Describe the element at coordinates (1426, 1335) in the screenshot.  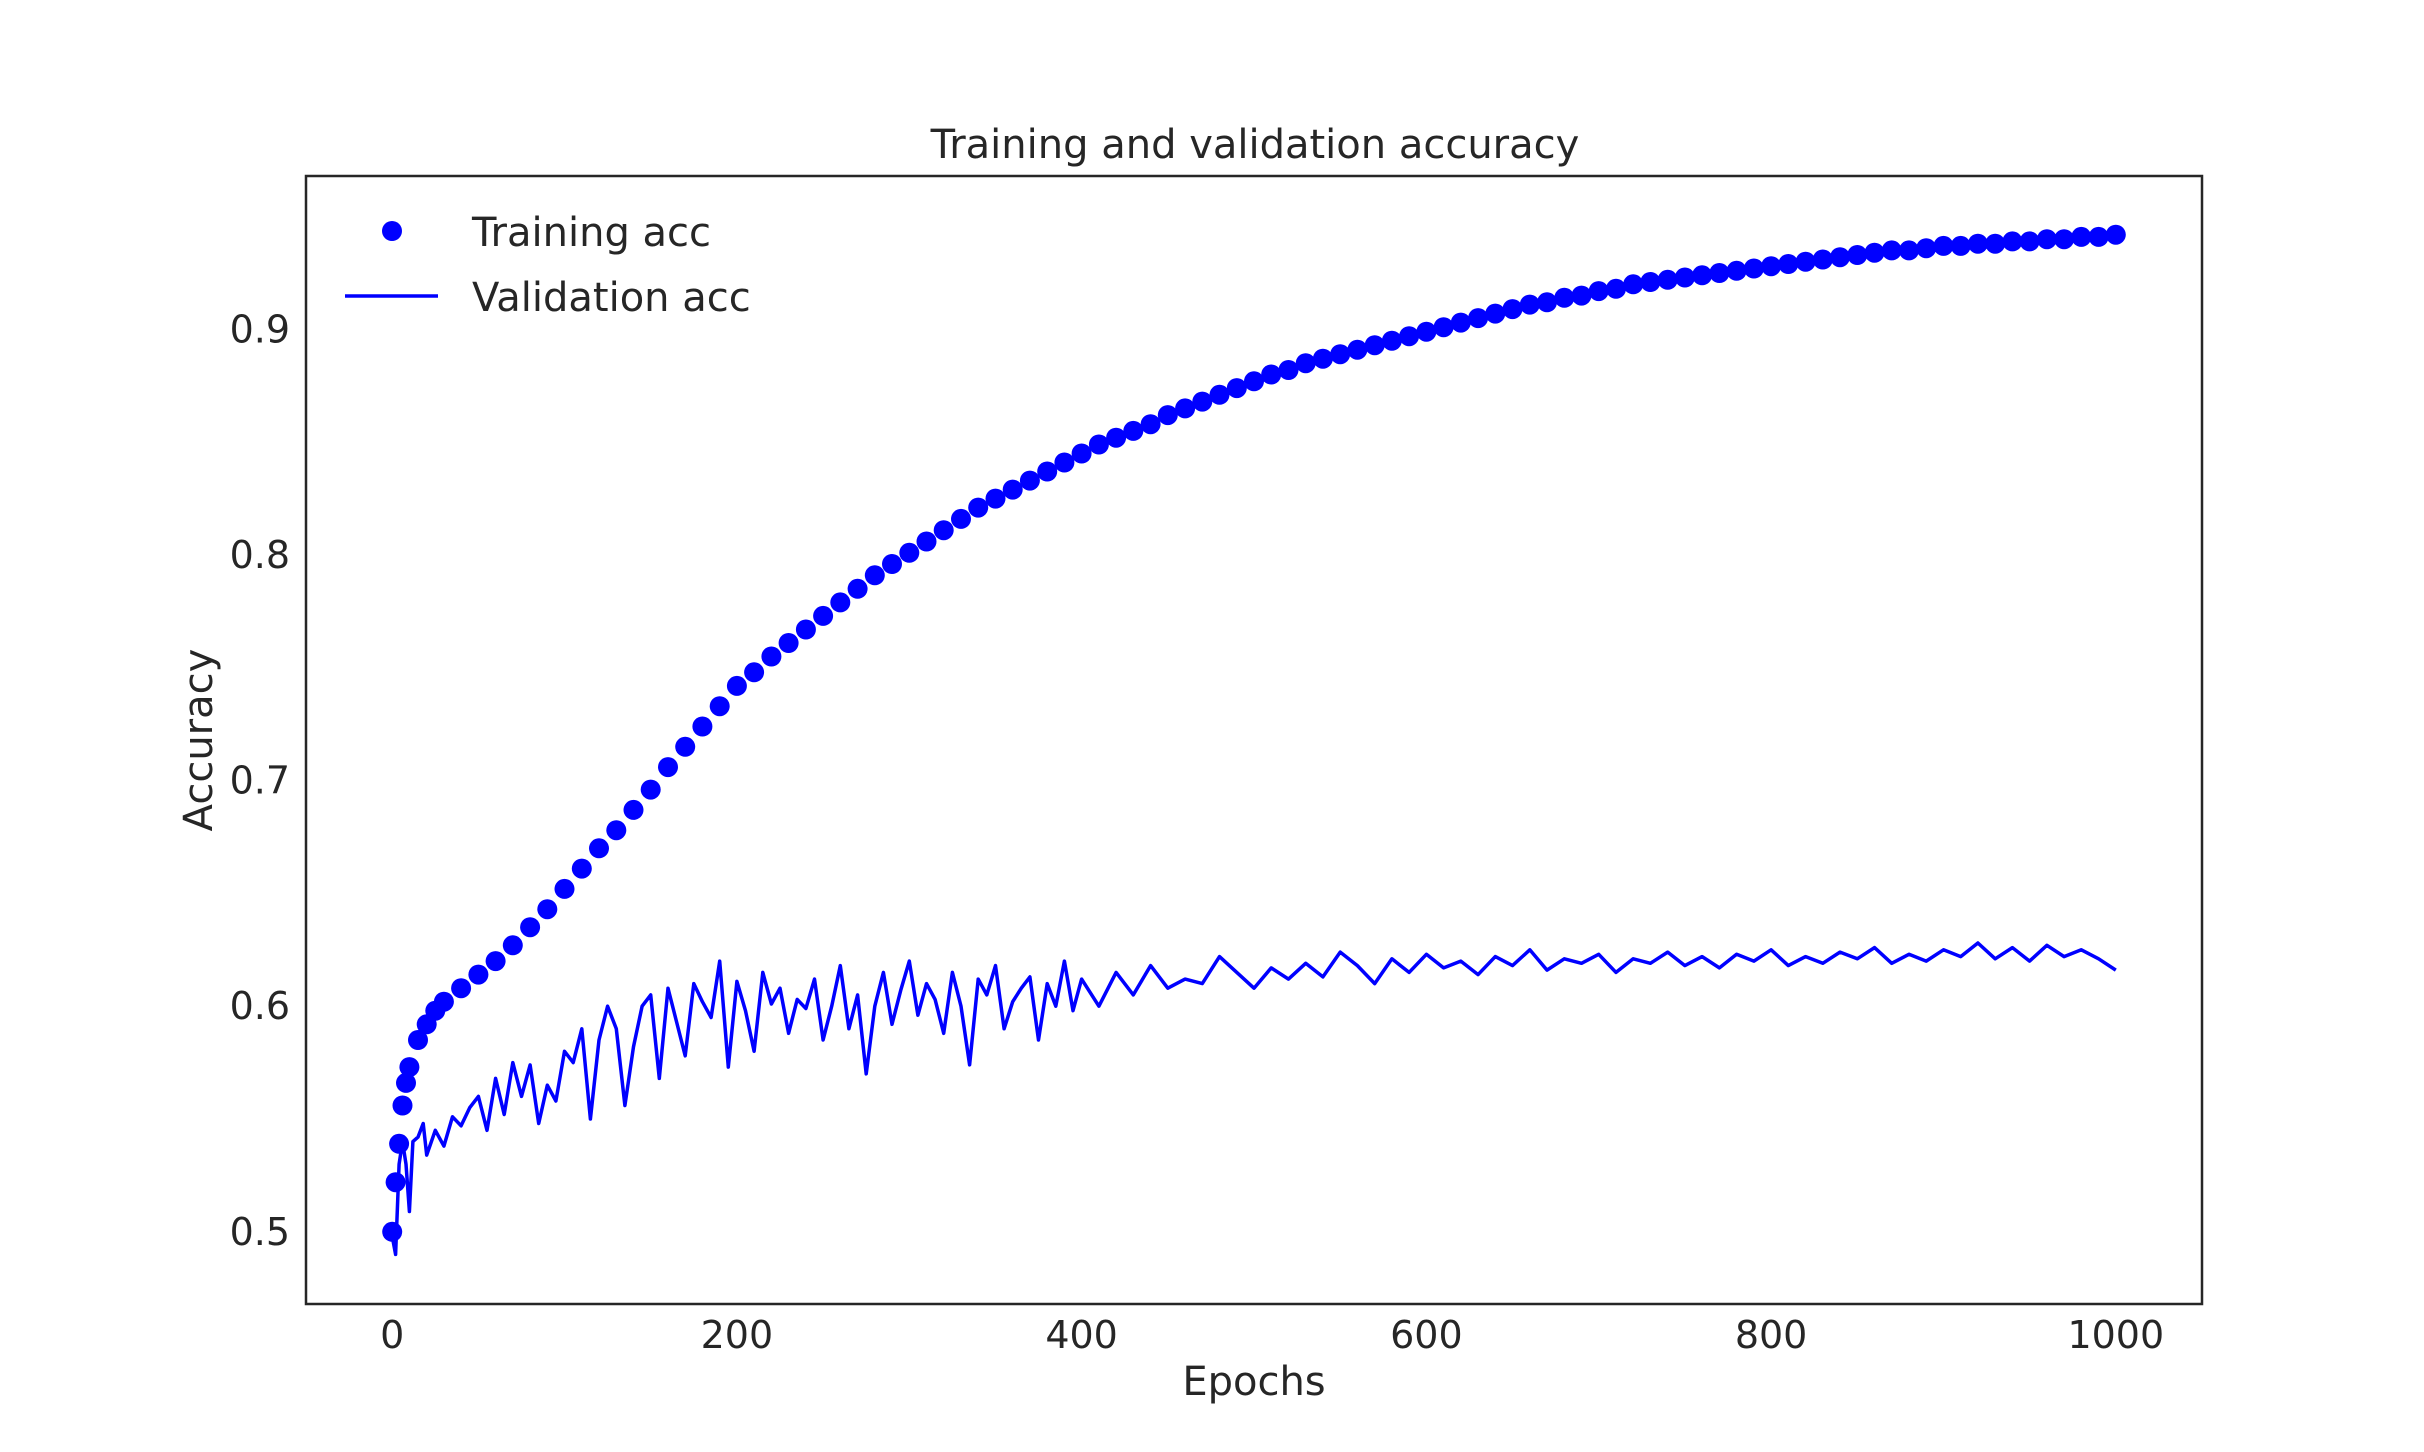
I see `x-tick-label: 600` at that location.